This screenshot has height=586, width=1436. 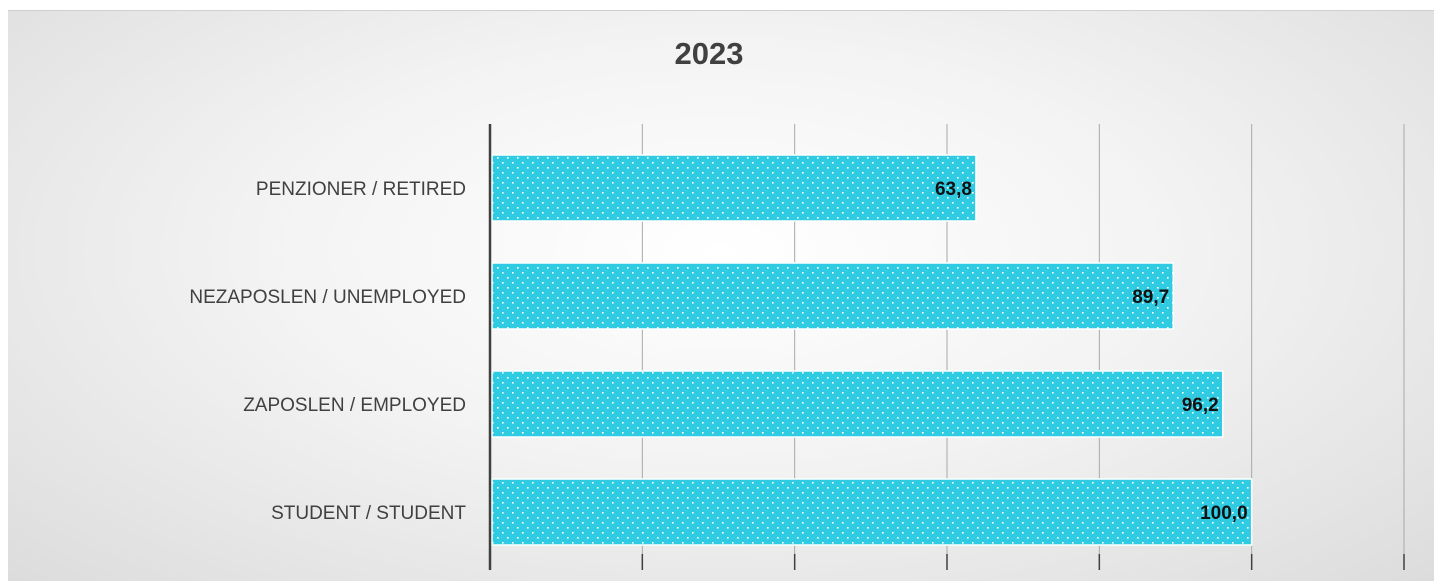 What do you see at coordinates (361, 189) in the screenshot?
I see `category-label: PENZIONER / RETIRED` at bounding box center [361, 189].